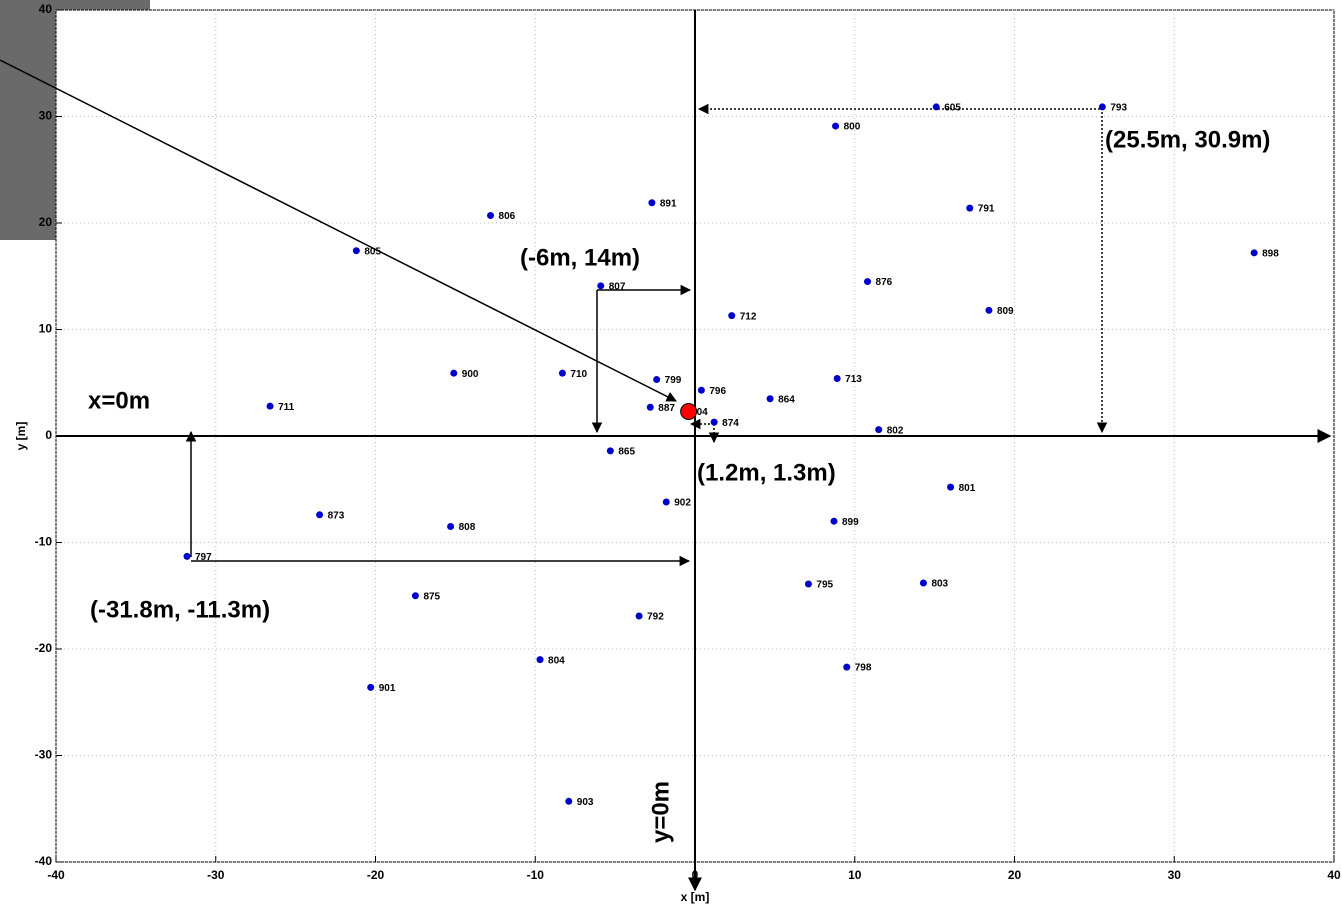 The width and height of the screenshot is (1342, 909). What do you see at coordinates (852, 127) in the screenshot?
I see `point-label: 800` at bounding box center [852, 127].